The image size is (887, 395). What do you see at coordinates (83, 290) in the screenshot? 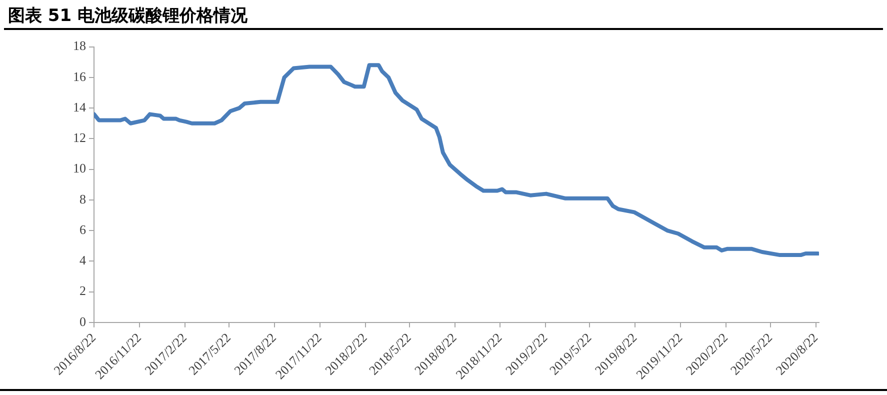
I see `y-tick-label: 2` at bounding box center [83, 290].